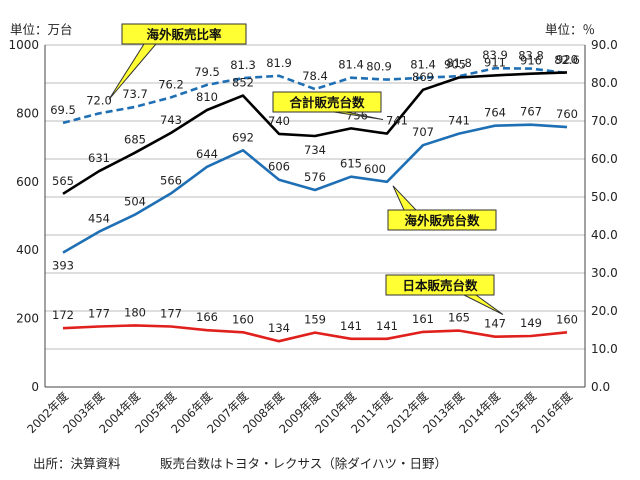 The width and height of the screenshot is (640, 480). I want to click on callout-label: 海外販売比率, so click(184, 34).